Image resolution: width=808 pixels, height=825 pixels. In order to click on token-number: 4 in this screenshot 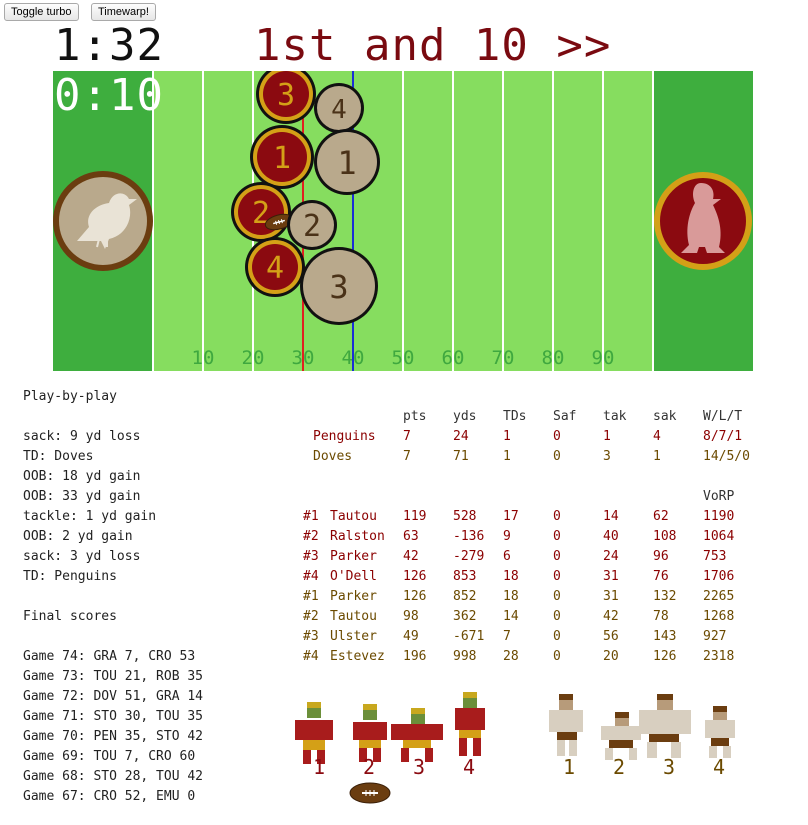, I will do `click(339, 110)`.